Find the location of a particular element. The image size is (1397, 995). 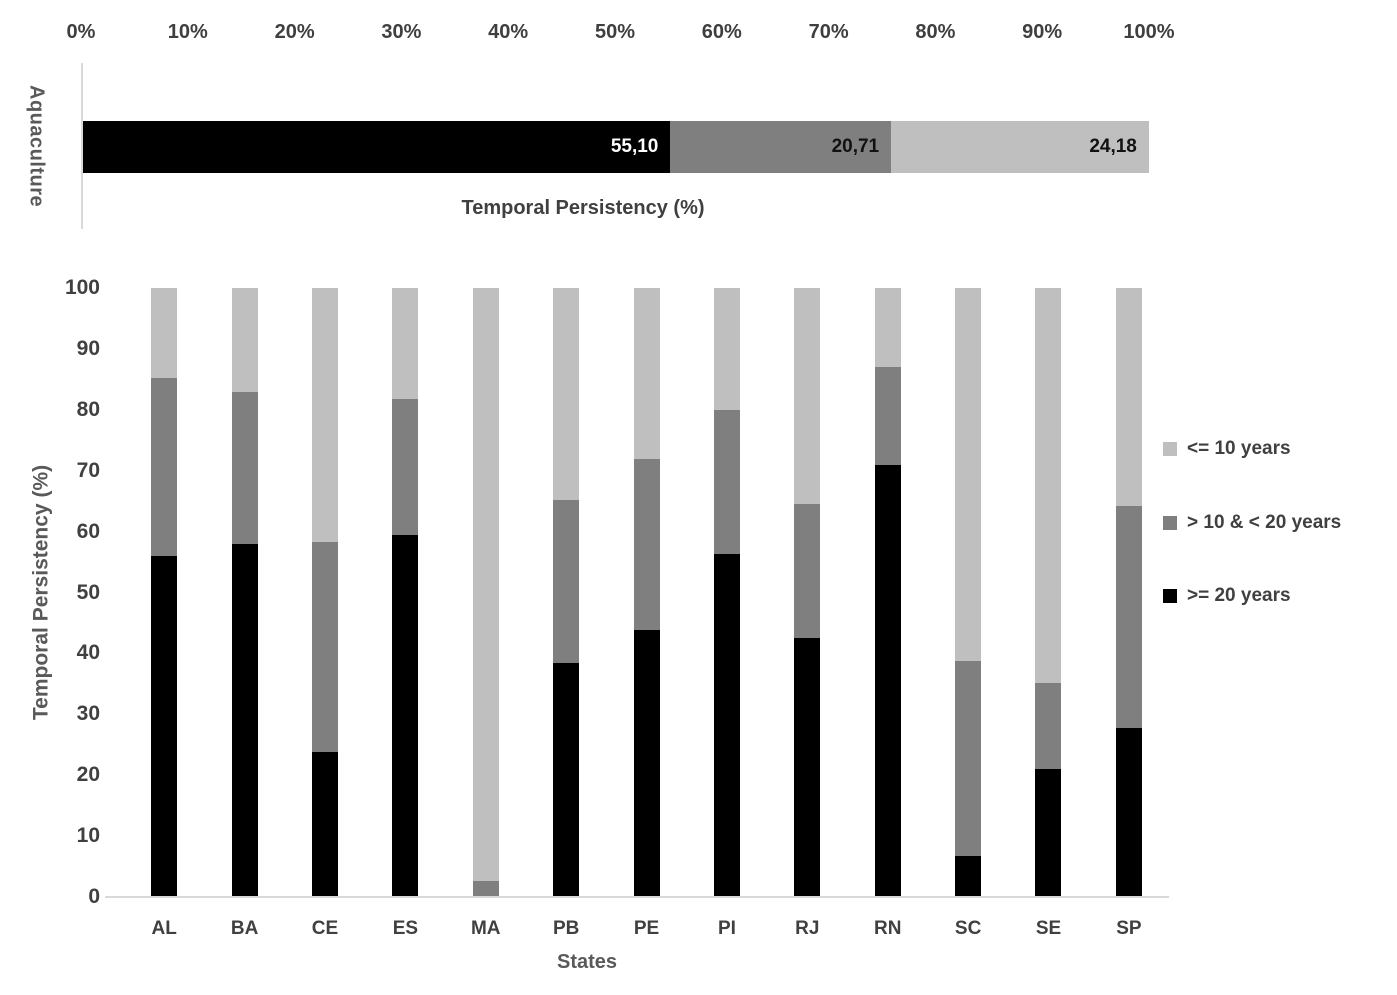

top-x-tick-label: 80% is located at coordinates (935, 32).